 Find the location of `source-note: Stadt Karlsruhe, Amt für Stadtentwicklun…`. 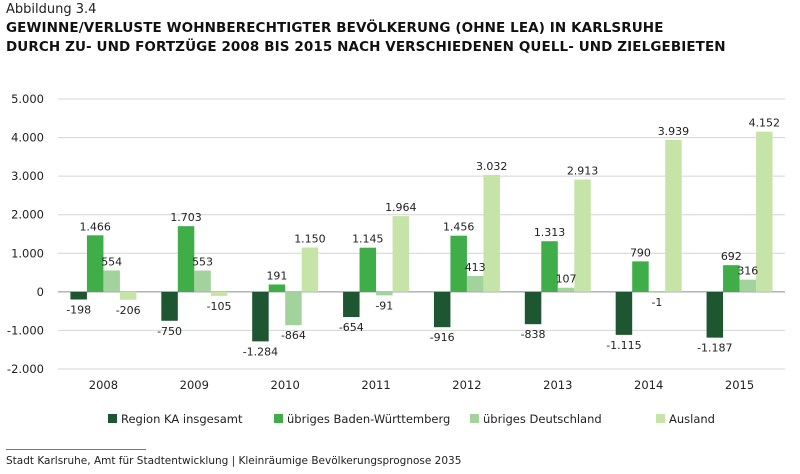

source-note: Stadt Karlsruhe, Amt für Stadtentwicklun… is located at coordinates (234, 461).